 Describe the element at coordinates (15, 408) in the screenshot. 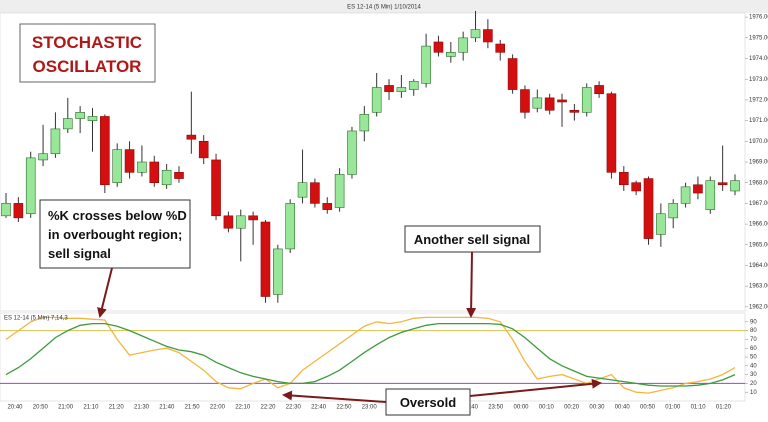

I see `x-tick-label: 20:40` at that location.